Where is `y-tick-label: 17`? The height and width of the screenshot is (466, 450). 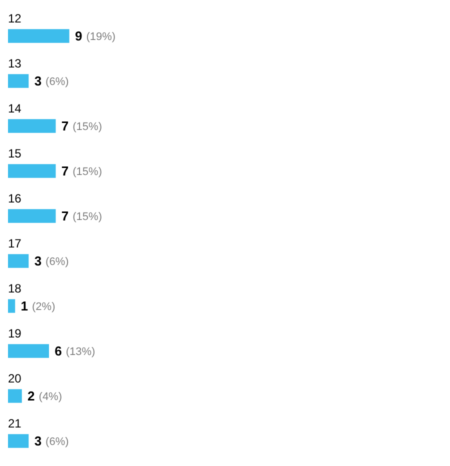 y-tick-label: 17 is located at coordinates (15, 243).